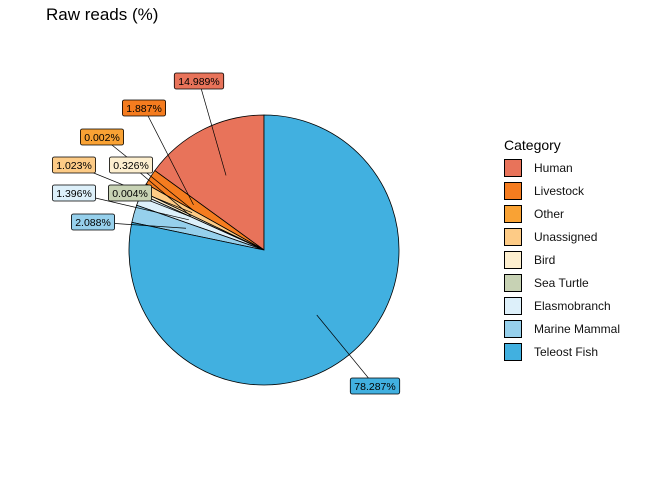 The image size is (672, 480). I want to click on legend-item-other: Other, so click(562, 213).